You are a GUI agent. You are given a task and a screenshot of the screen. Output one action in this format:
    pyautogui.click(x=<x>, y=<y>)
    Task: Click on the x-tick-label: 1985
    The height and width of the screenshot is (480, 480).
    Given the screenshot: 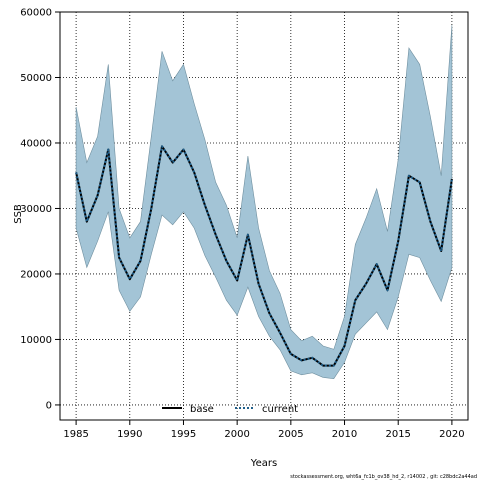 What is the action you would take?
    pyautogui.click(x=75, y=434)
    